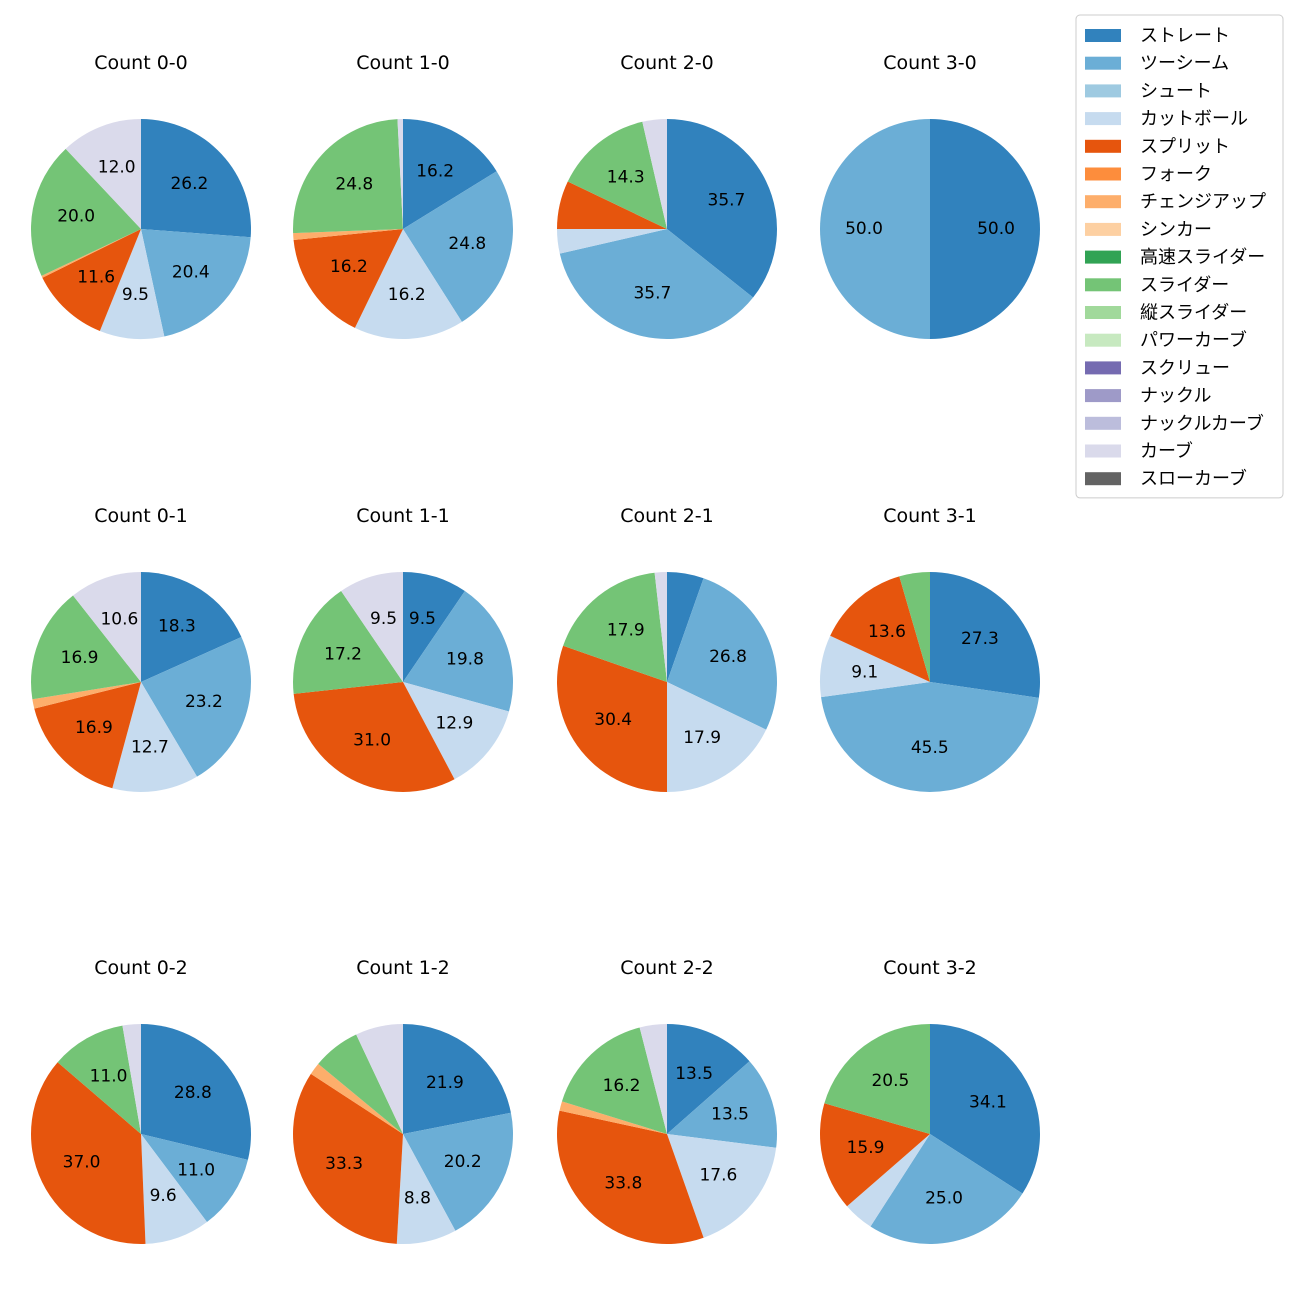 The image size is (1300, 1300). I want to click on legend-label: スクリュー, so click(1185, 368).